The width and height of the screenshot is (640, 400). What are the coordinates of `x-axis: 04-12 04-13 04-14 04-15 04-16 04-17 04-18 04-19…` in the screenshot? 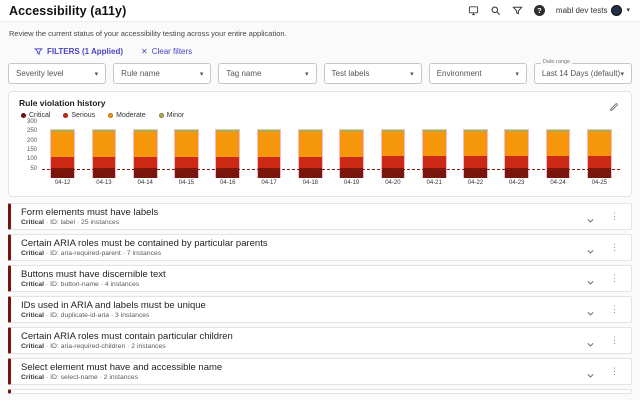 It's located at (331, 183).